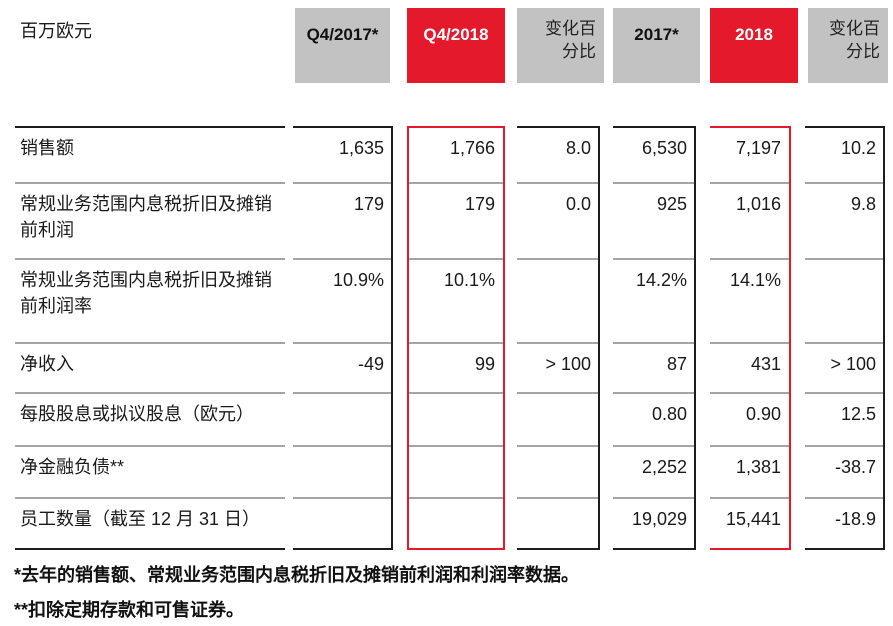  What do you see at coordinates (456, 367) in the screenshot?
I see `cell-value: 99` at bounding box center [456, 367].